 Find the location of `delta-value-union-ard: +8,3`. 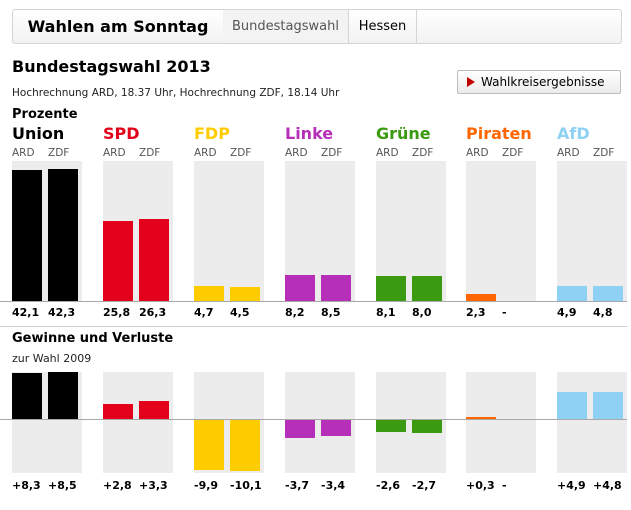

delta-value-union-ard: +8,3 is located at coordinates (26, 485).